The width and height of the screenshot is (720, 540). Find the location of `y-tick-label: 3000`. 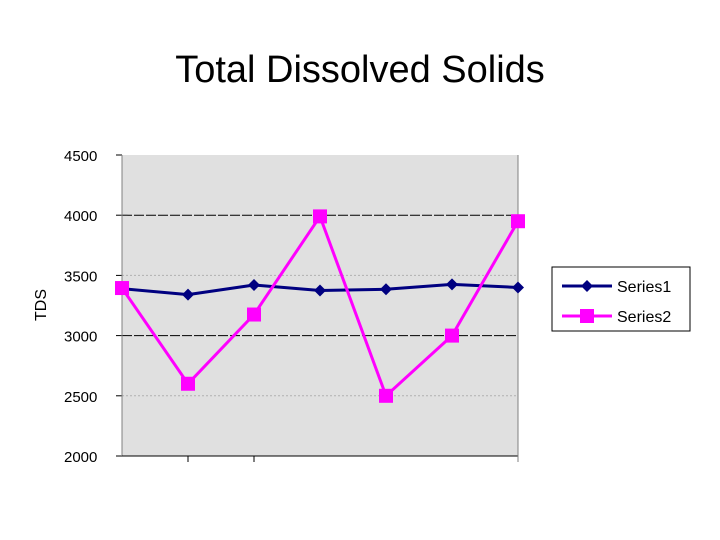

y-tick-label: 3000 is located at coordinates (80, 337).